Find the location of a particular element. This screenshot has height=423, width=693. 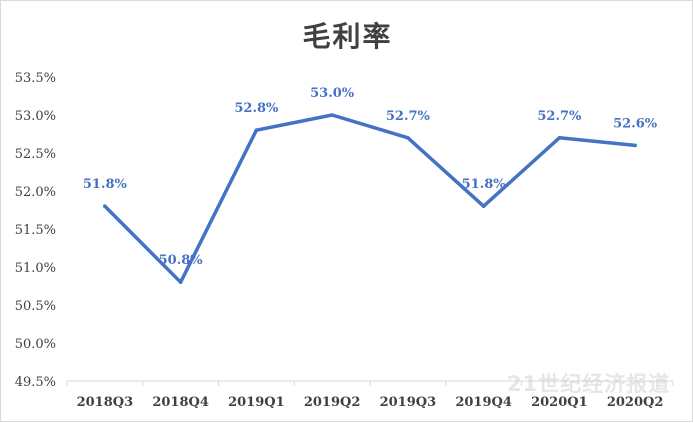

y-tick-label: 53.5% is located at coordinates (35, 78).